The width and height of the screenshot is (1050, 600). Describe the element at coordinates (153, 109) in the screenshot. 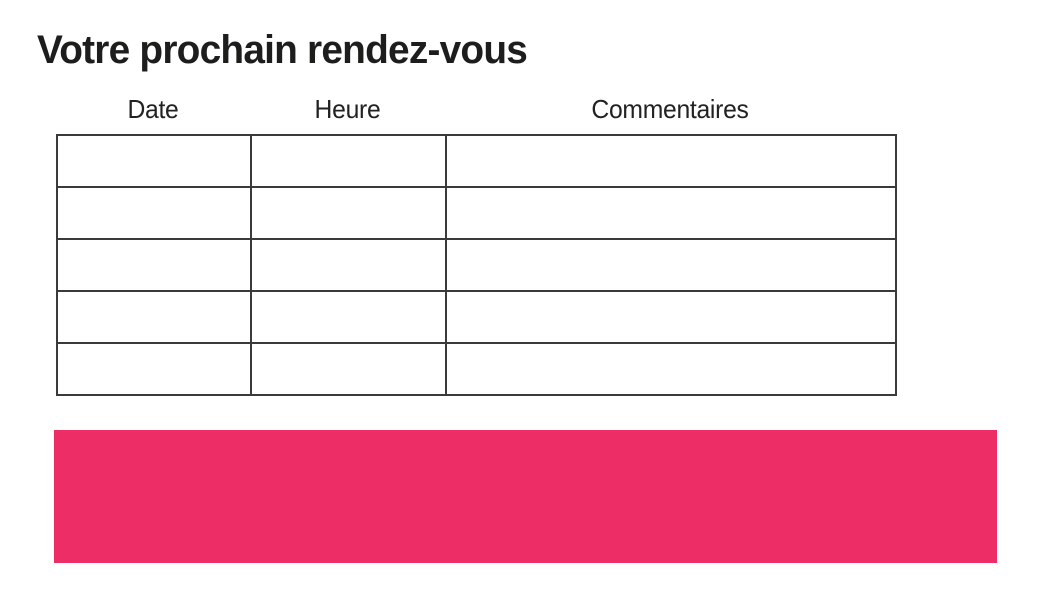

I see `column-header-date: Date` at that location.